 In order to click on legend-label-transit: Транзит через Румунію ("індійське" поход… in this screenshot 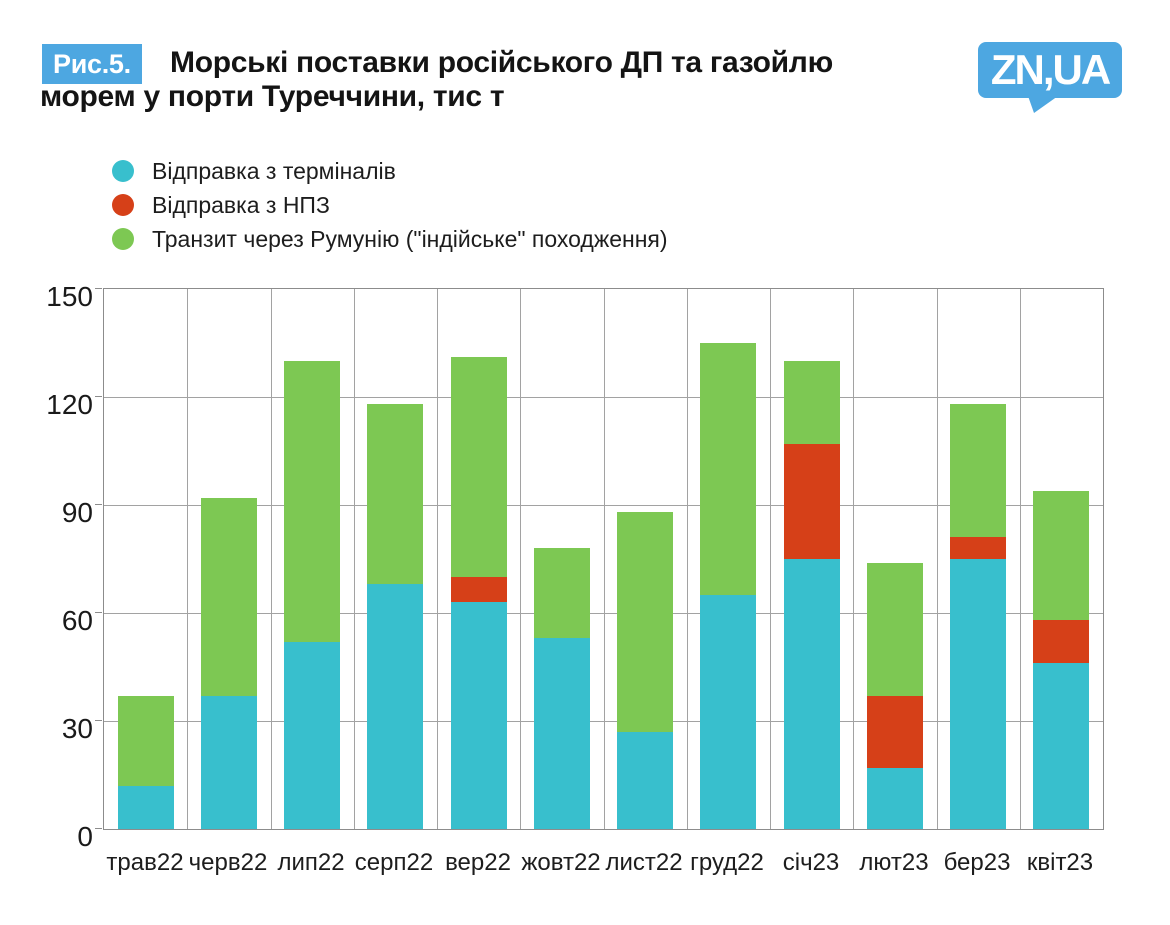, I will do `click(410, 239)`.